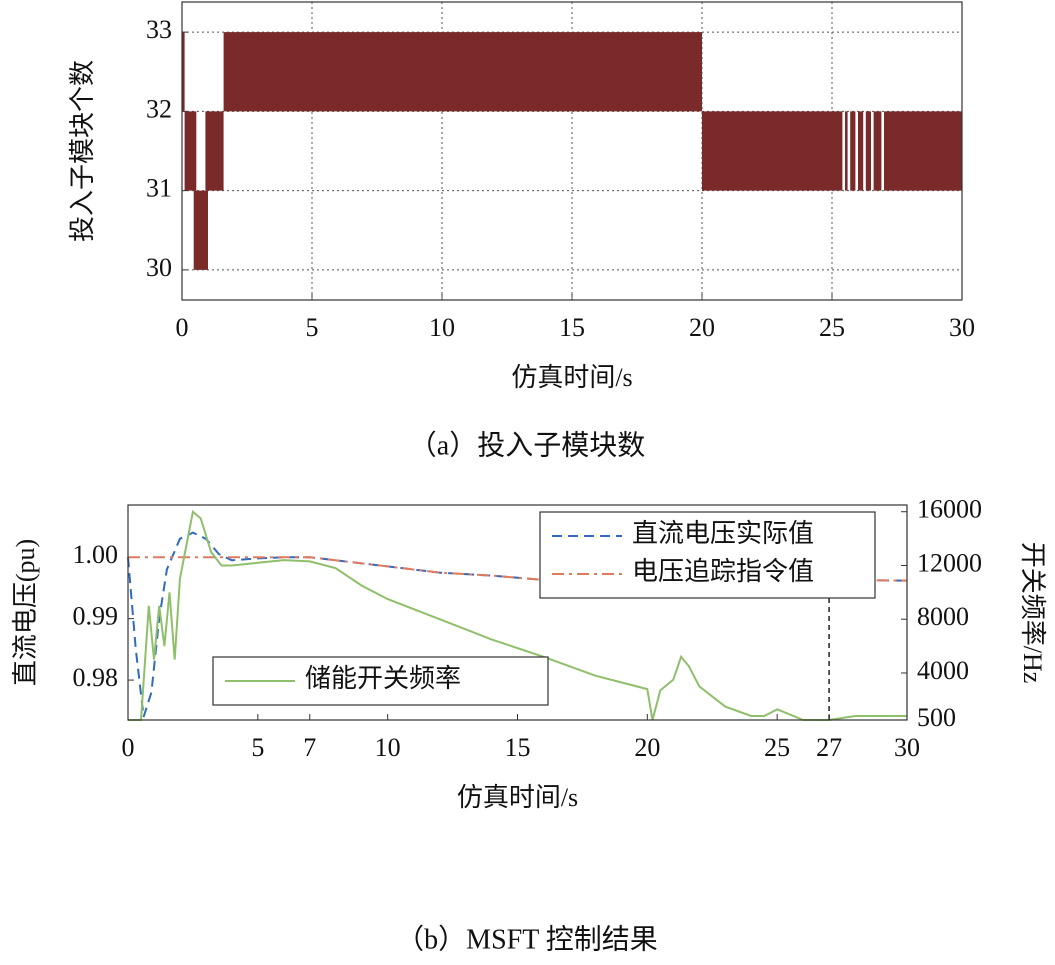 This screenshot has width=1055, height=965. Describe the element at coordinates (527, 445) in the screenshot. I see `caption: （a）投入子模块数` at that location.